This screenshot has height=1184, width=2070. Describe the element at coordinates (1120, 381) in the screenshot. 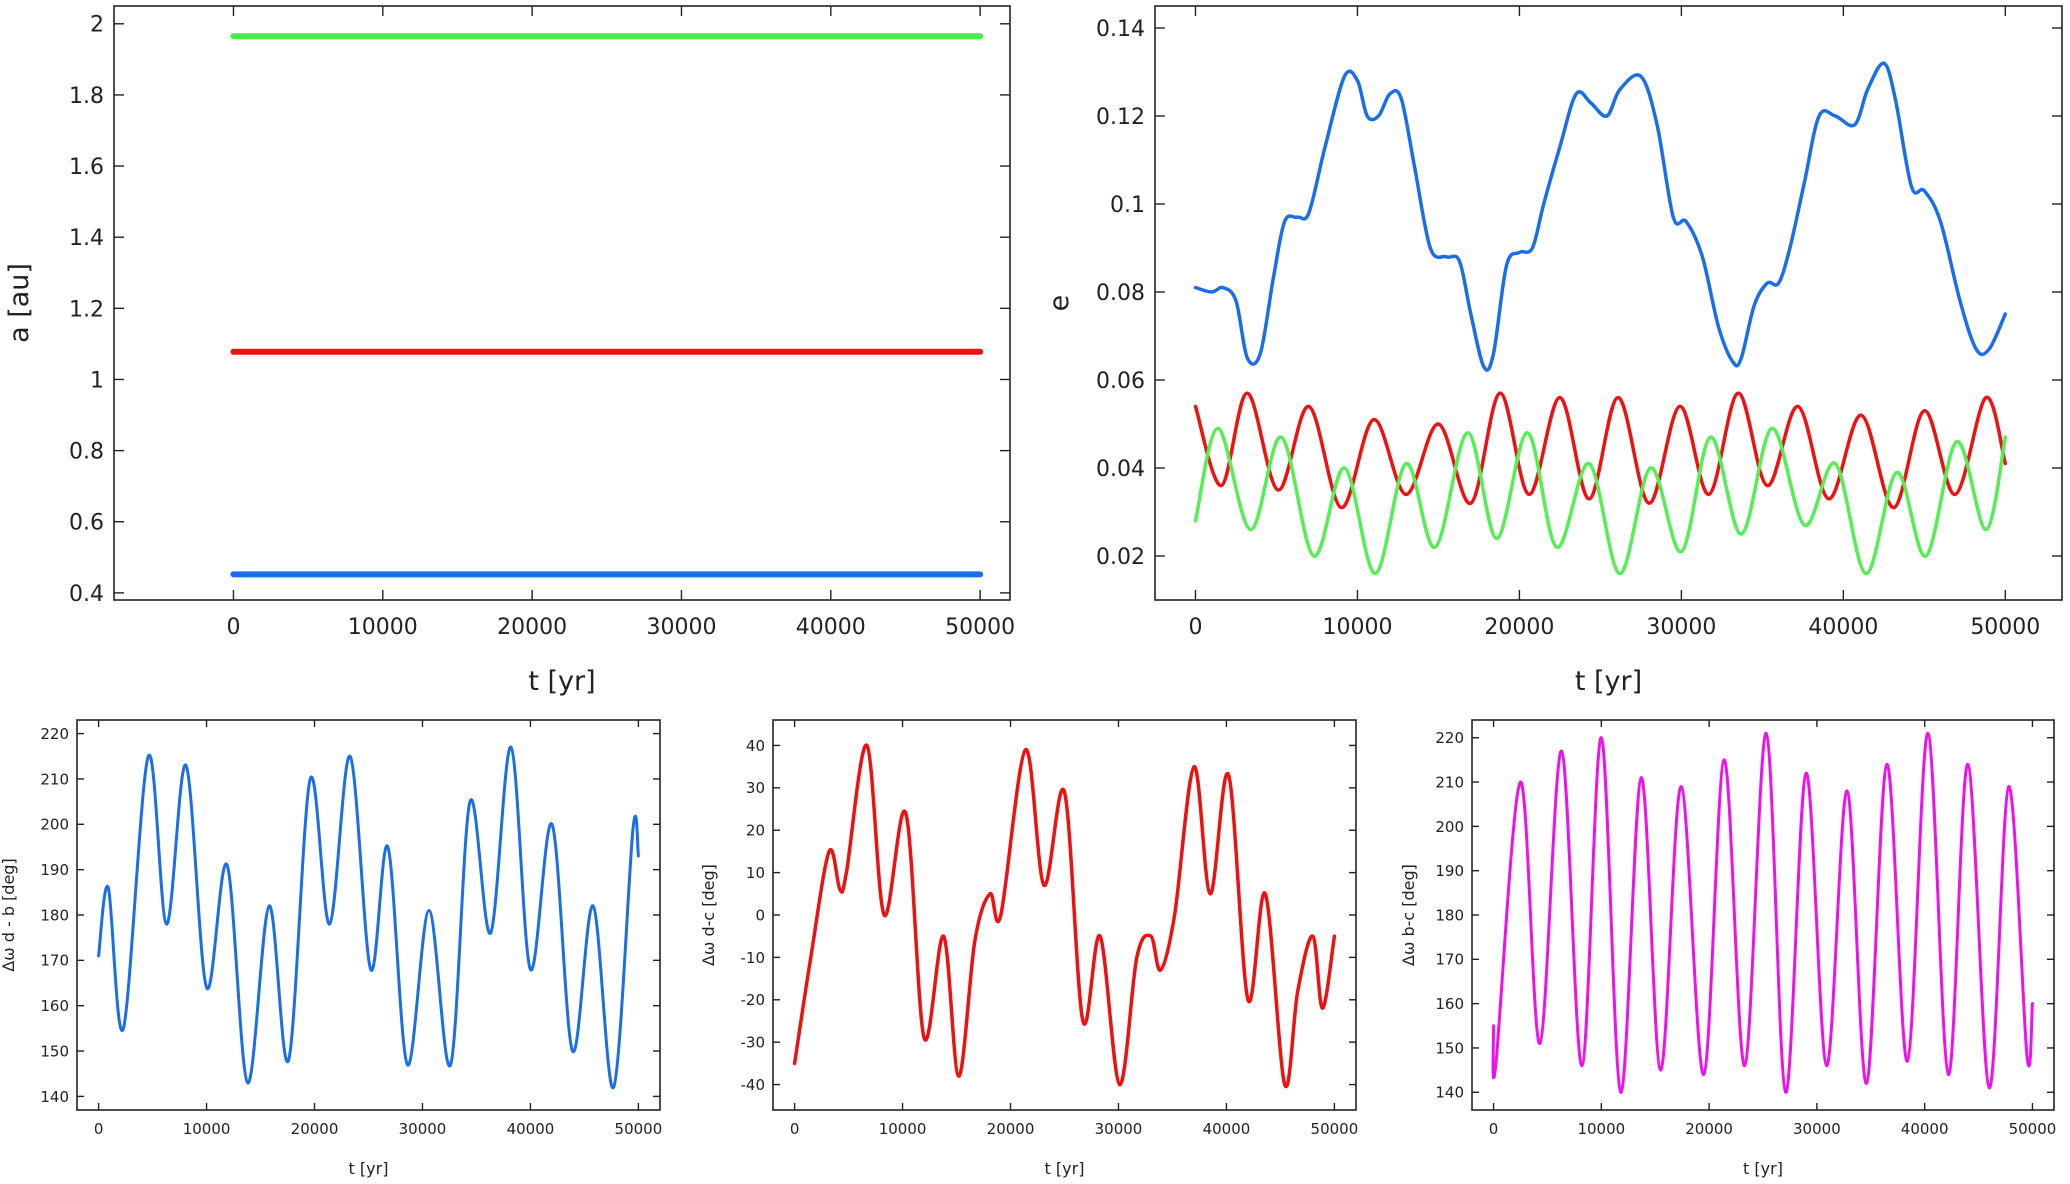

I see `y-tick-label: 0.06` at that location.